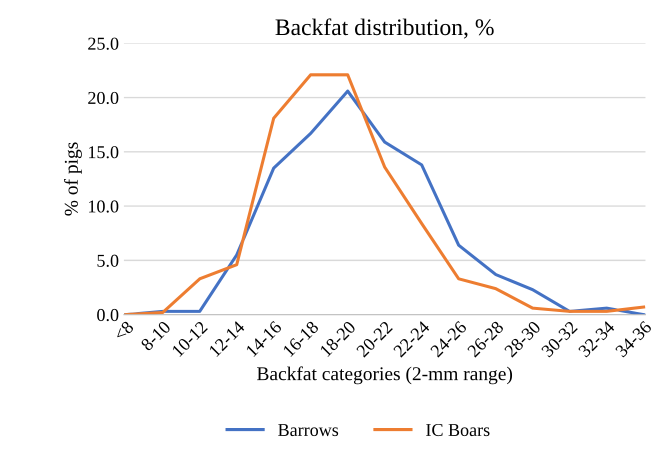 This screenshot has height=456, width=652. Describe the element at coordinates (308, 430) in the screenshot. I see `legend-label: Barrows` at that location.